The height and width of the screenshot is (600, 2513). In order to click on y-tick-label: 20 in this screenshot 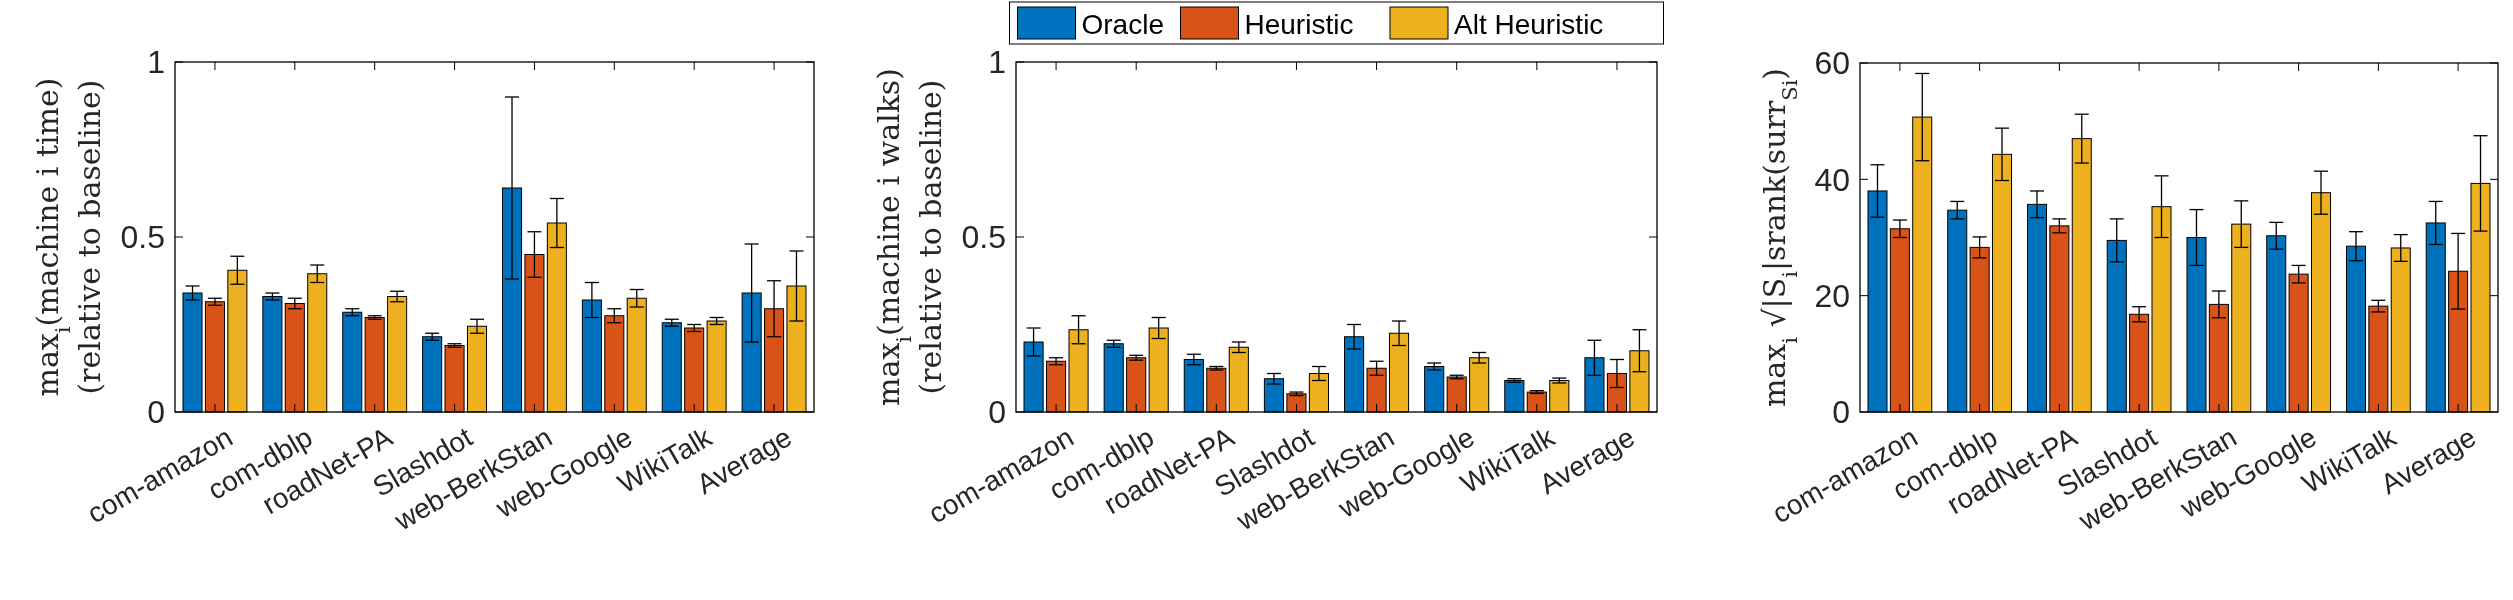, I will do `click(1832, 295)`.